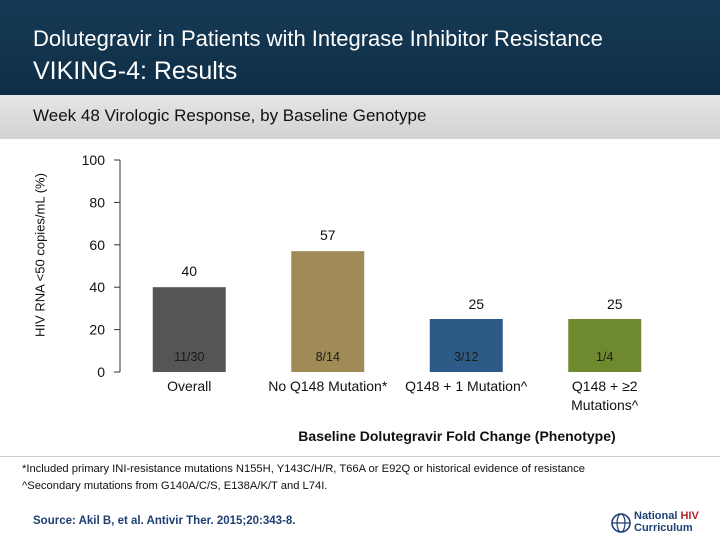  Describe the element at coordinates (604, 357) in the screenshot. I see `bar-fraction-label: 1/4` at that location.